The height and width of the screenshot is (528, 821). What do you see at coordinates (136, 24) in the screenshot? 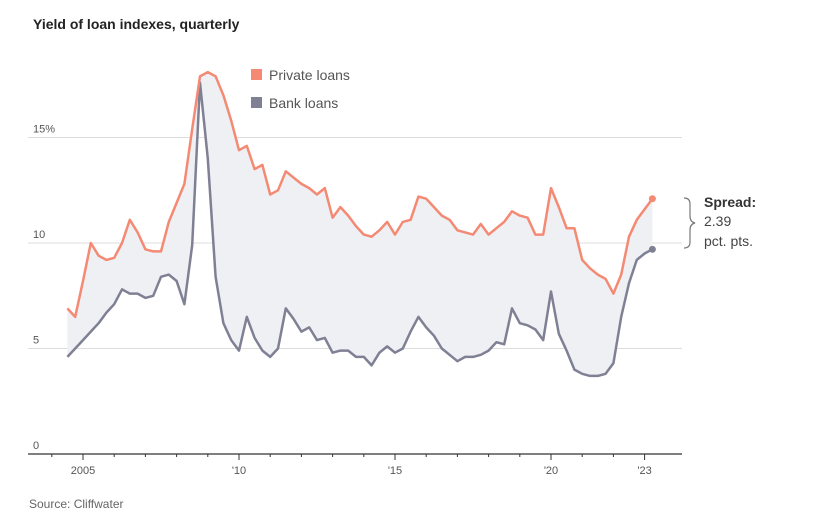
I see `chart-title: Yield of loan indexes, quarterly` at bounding box center [136, 24].